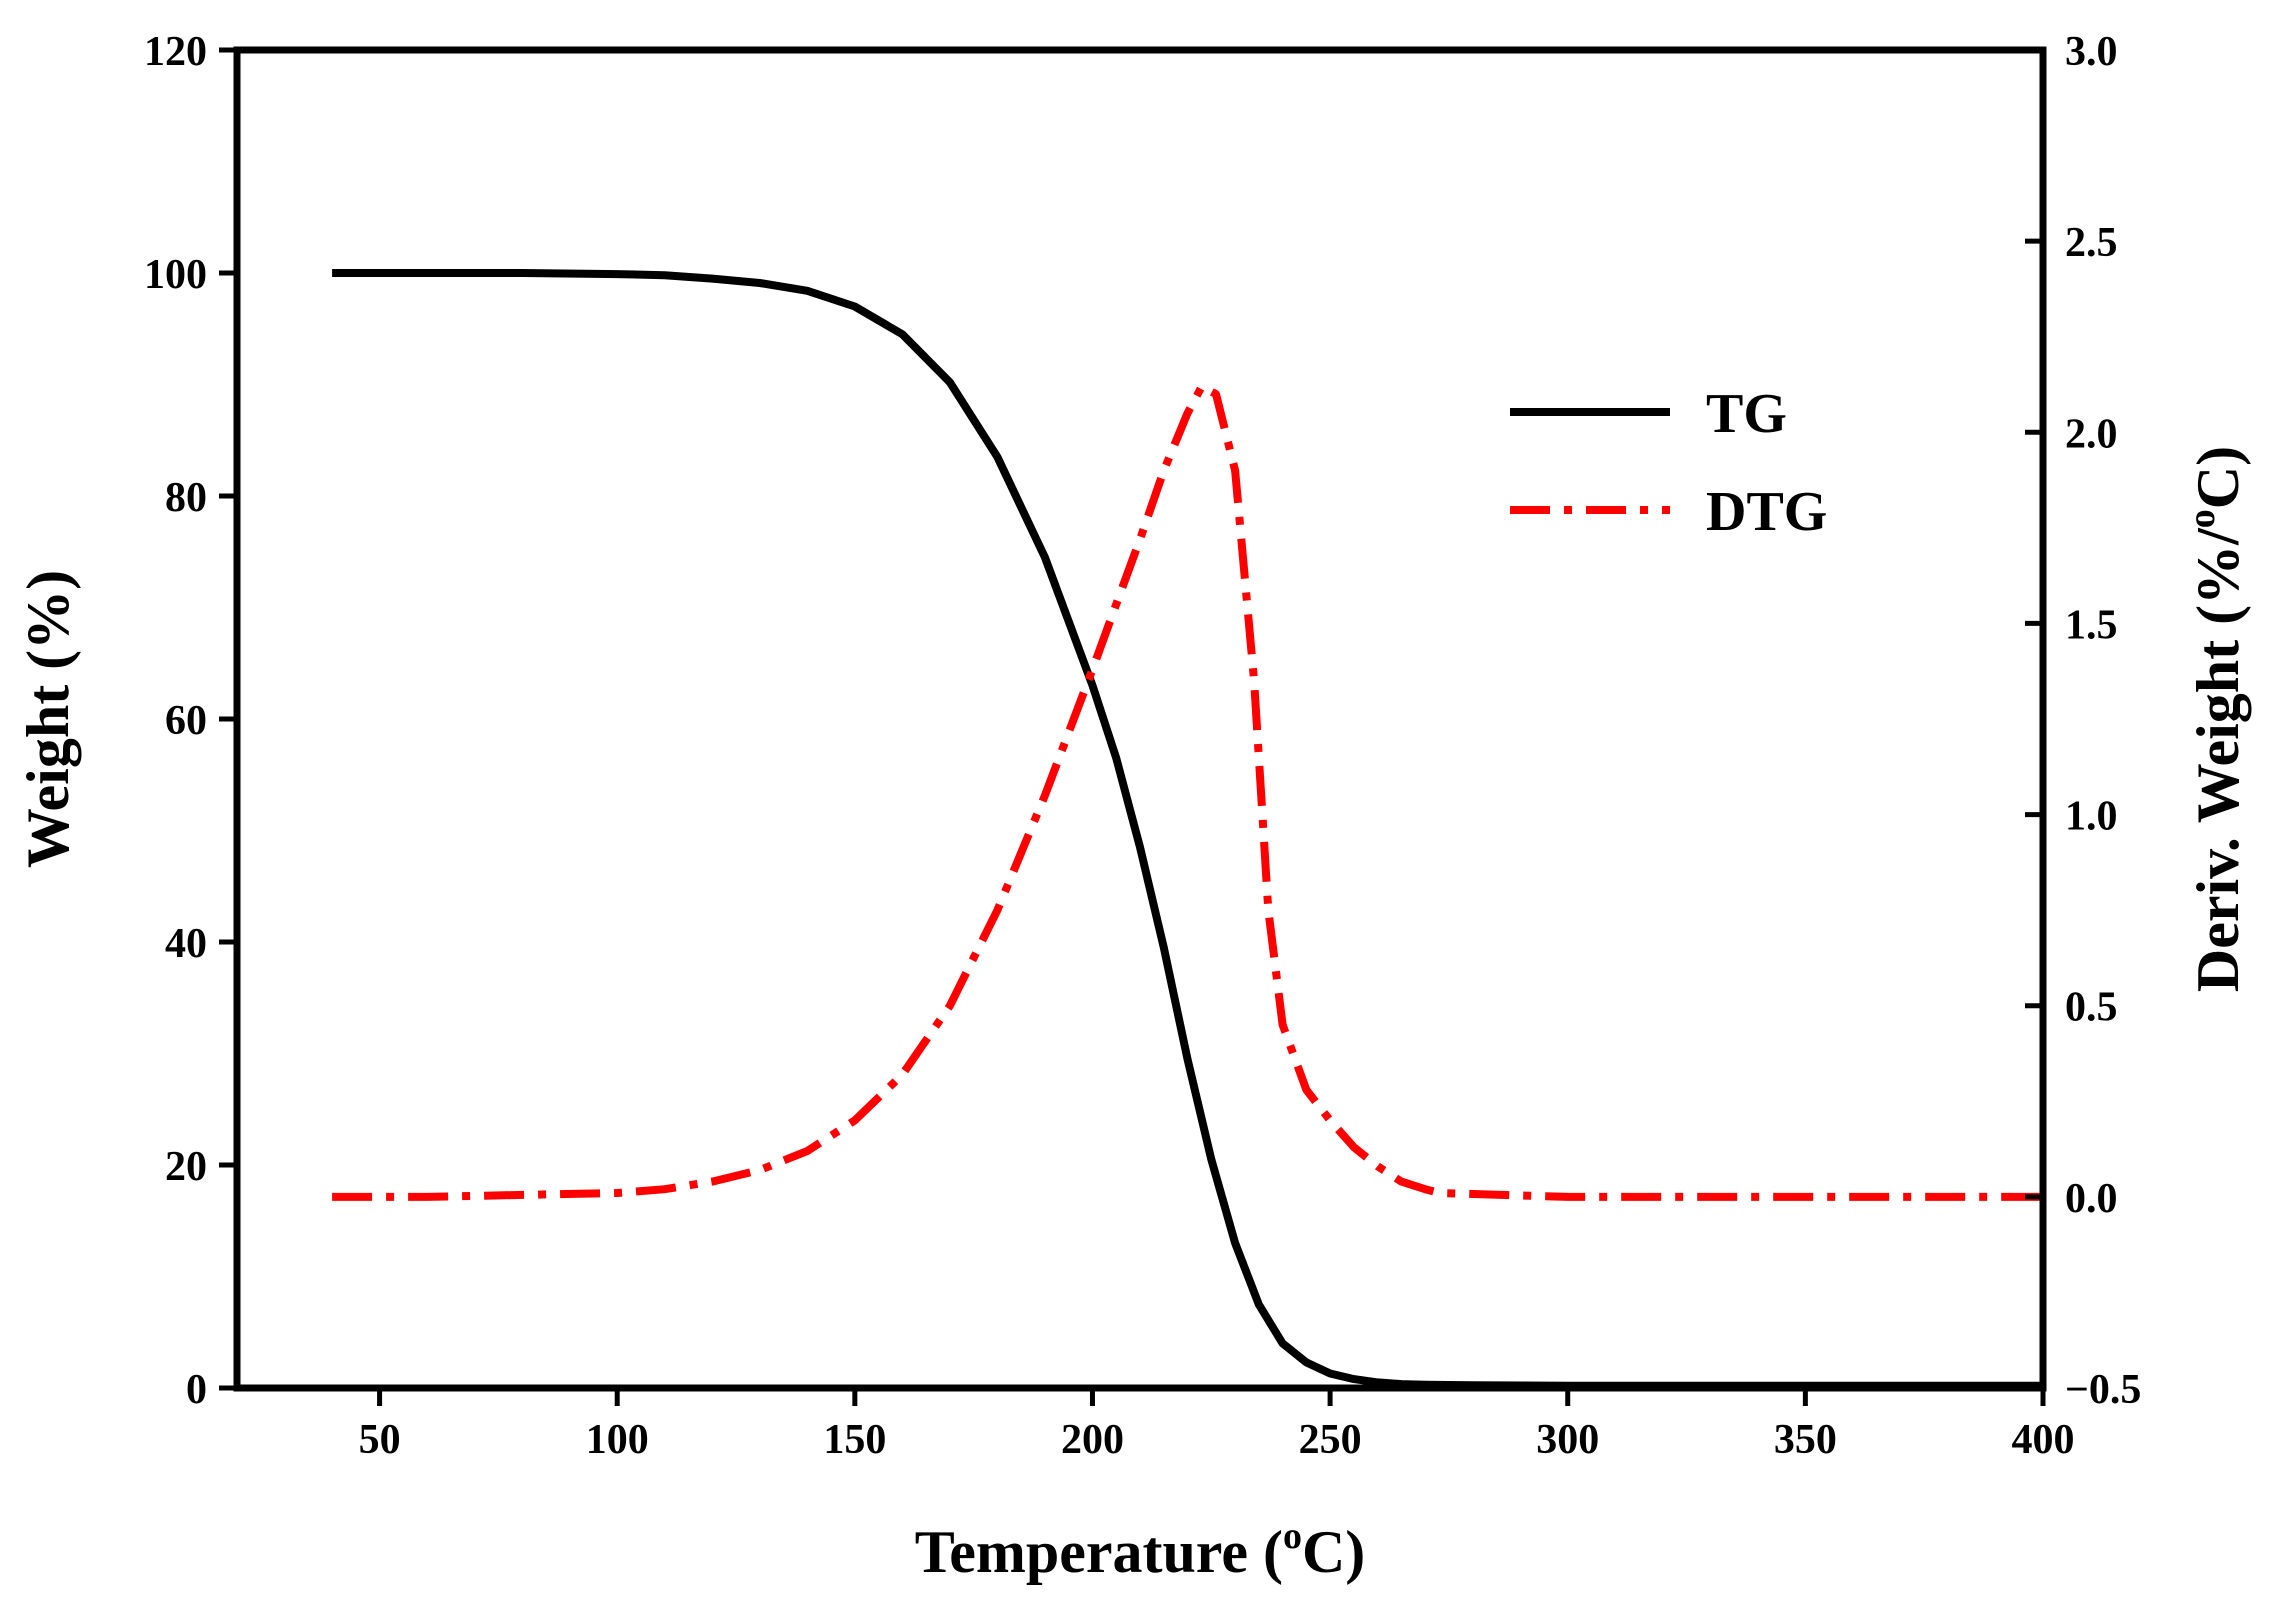 This screenshot has width=2275, height=1606. I want to click on y-axis-right: −0.5 0.0 0.5 1.0 1.5 2.0 2.5 3.0, so click(2083, 721).